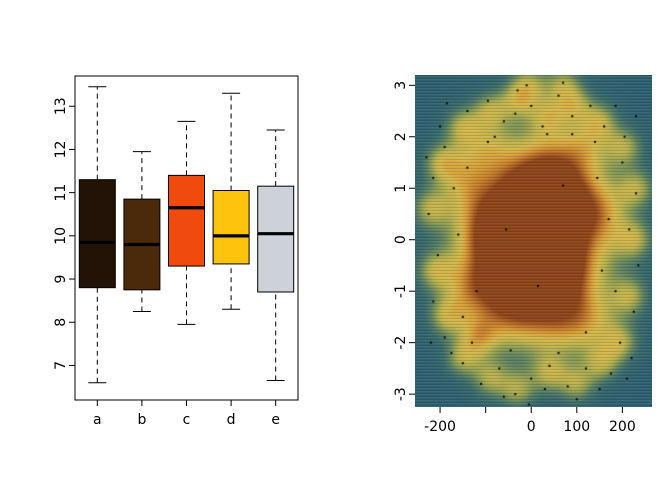 The image size is (672, 499). What do you see at coordinates (61, 365) in the screenshot?
I see `y-tick-label: 7` at bounding box center [61, 365].